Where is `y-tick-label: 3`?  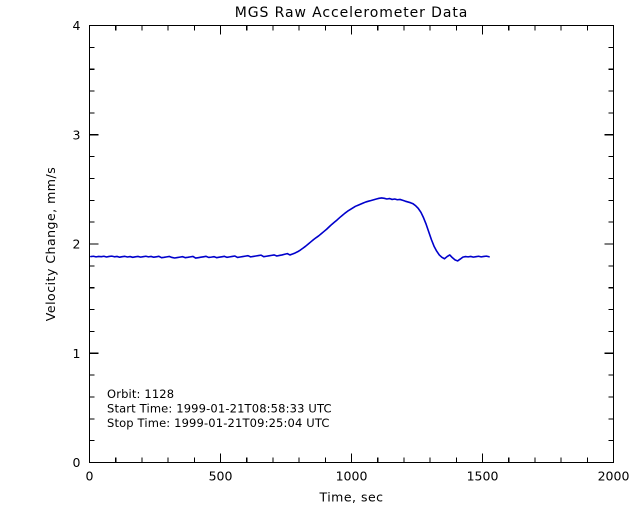 y-tick-label: 3 is located at coordinates (77, 134).